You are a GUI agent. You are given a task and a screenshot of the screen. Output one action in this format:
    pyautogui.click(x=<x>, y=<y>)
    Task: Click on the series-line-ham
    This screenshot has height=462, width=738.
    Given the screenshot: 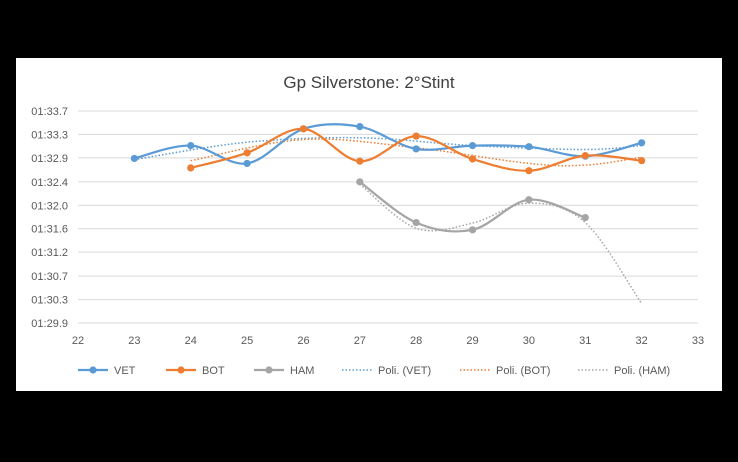 What is the action you would take?
    pyautogui.click(x=472, y=207)
    